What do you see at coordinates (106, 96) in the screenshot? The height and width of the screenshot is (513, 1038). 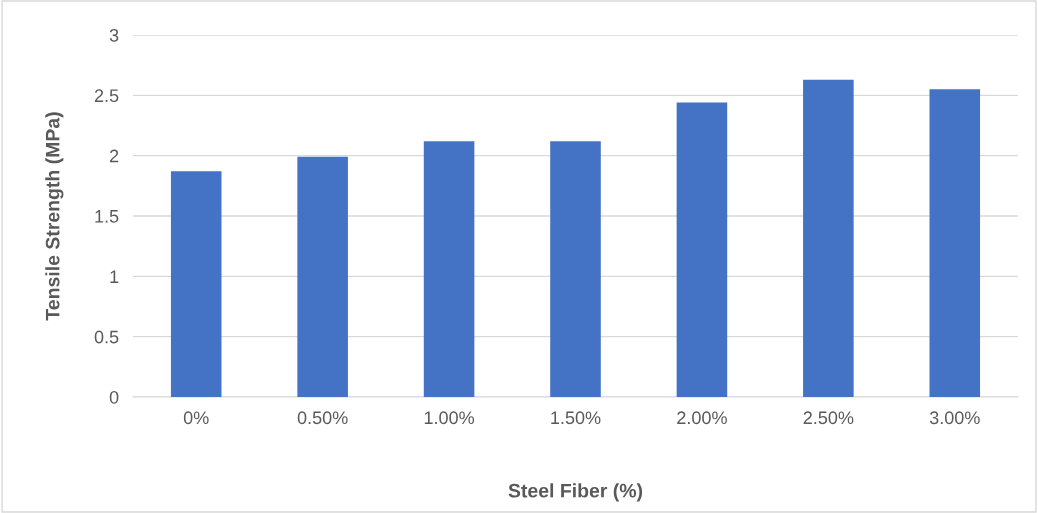 I see `y-tick-label: 2.5` at bounding box center [106, 96].